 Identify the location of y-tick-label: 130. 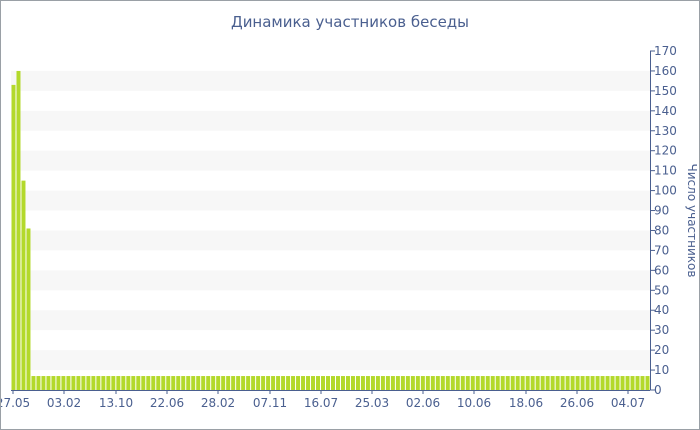
(665, 131).